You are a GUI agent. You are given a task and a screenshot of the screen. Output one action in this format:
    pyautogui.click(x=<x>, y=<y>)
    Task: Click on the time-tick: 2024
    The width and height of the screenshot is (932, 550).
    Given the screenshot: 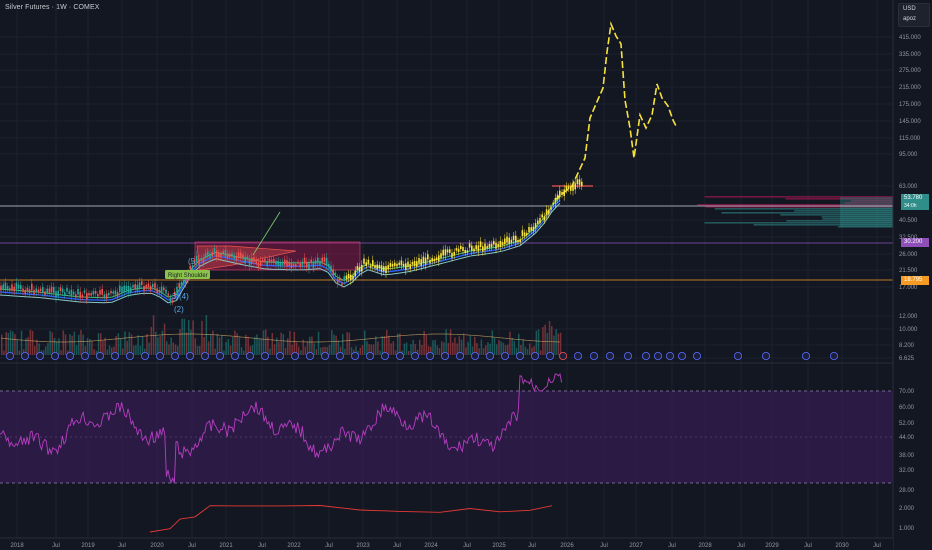 What is the action you would take?
    pyautogui.click(x=431, y=546)
    